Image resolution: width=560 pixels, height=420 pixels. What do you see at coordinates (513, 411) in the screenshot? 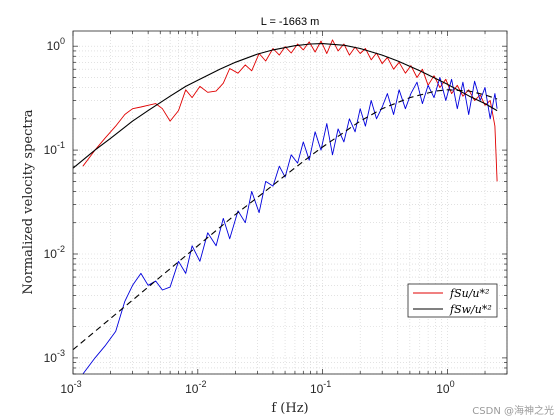
I see `watermark: CSDN @海神之光` at bounding box center [513, 411].